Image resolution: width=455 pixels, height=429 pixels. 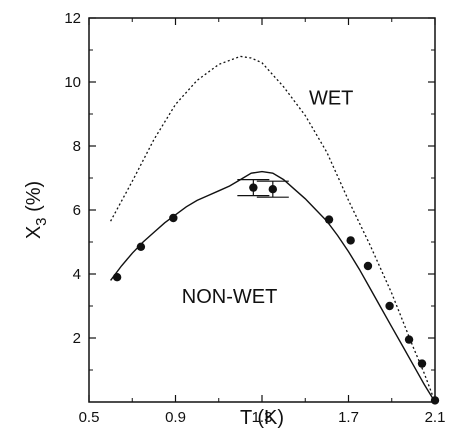 I want to click on x-tick-label: 0.5, so click(x=89, y=417).